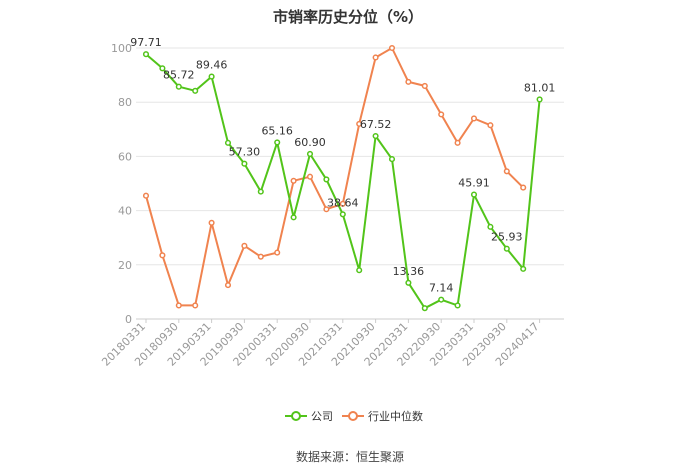 This screenshot has width=700, height=473. I want to click on legend: 公司 行业中位数, so click(354, 416).